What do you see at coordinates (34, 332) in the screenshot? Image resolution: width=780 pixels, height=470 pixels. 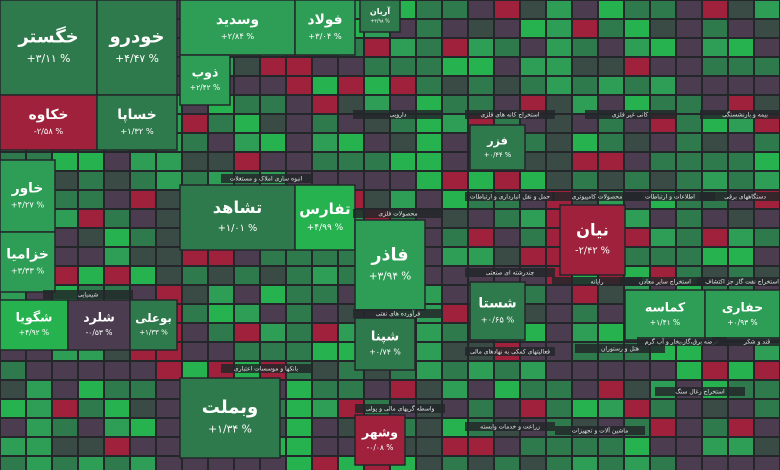 I see `tile-change: +۴/۹۲ %` at bounding box center [34, 332].